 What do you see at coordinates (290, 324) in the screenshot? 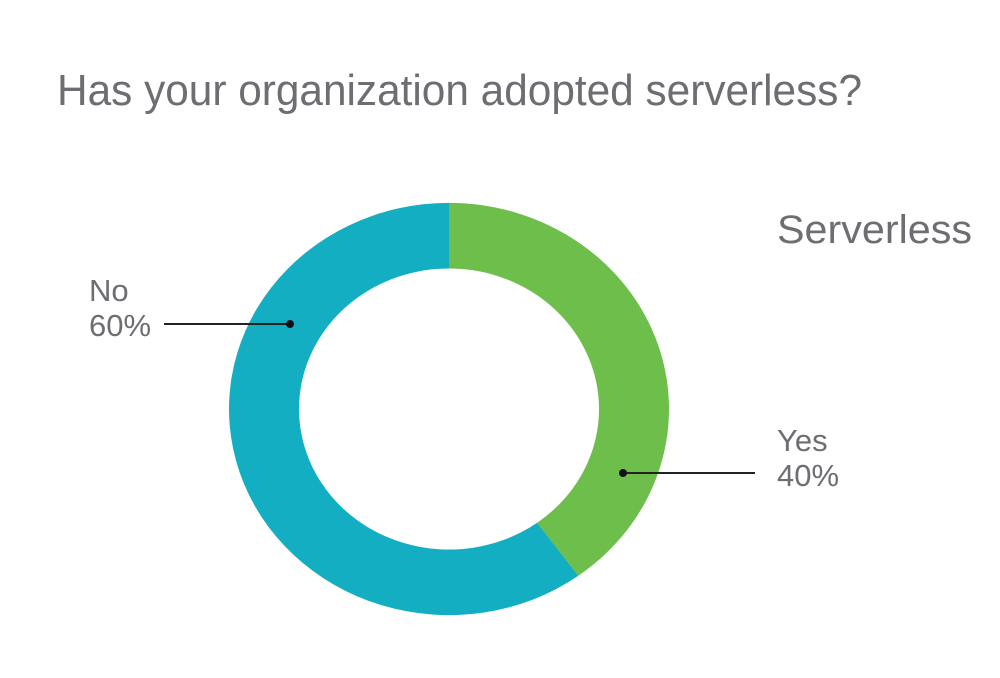
I see `callout-dot-no` at bounding box center [290, 324].